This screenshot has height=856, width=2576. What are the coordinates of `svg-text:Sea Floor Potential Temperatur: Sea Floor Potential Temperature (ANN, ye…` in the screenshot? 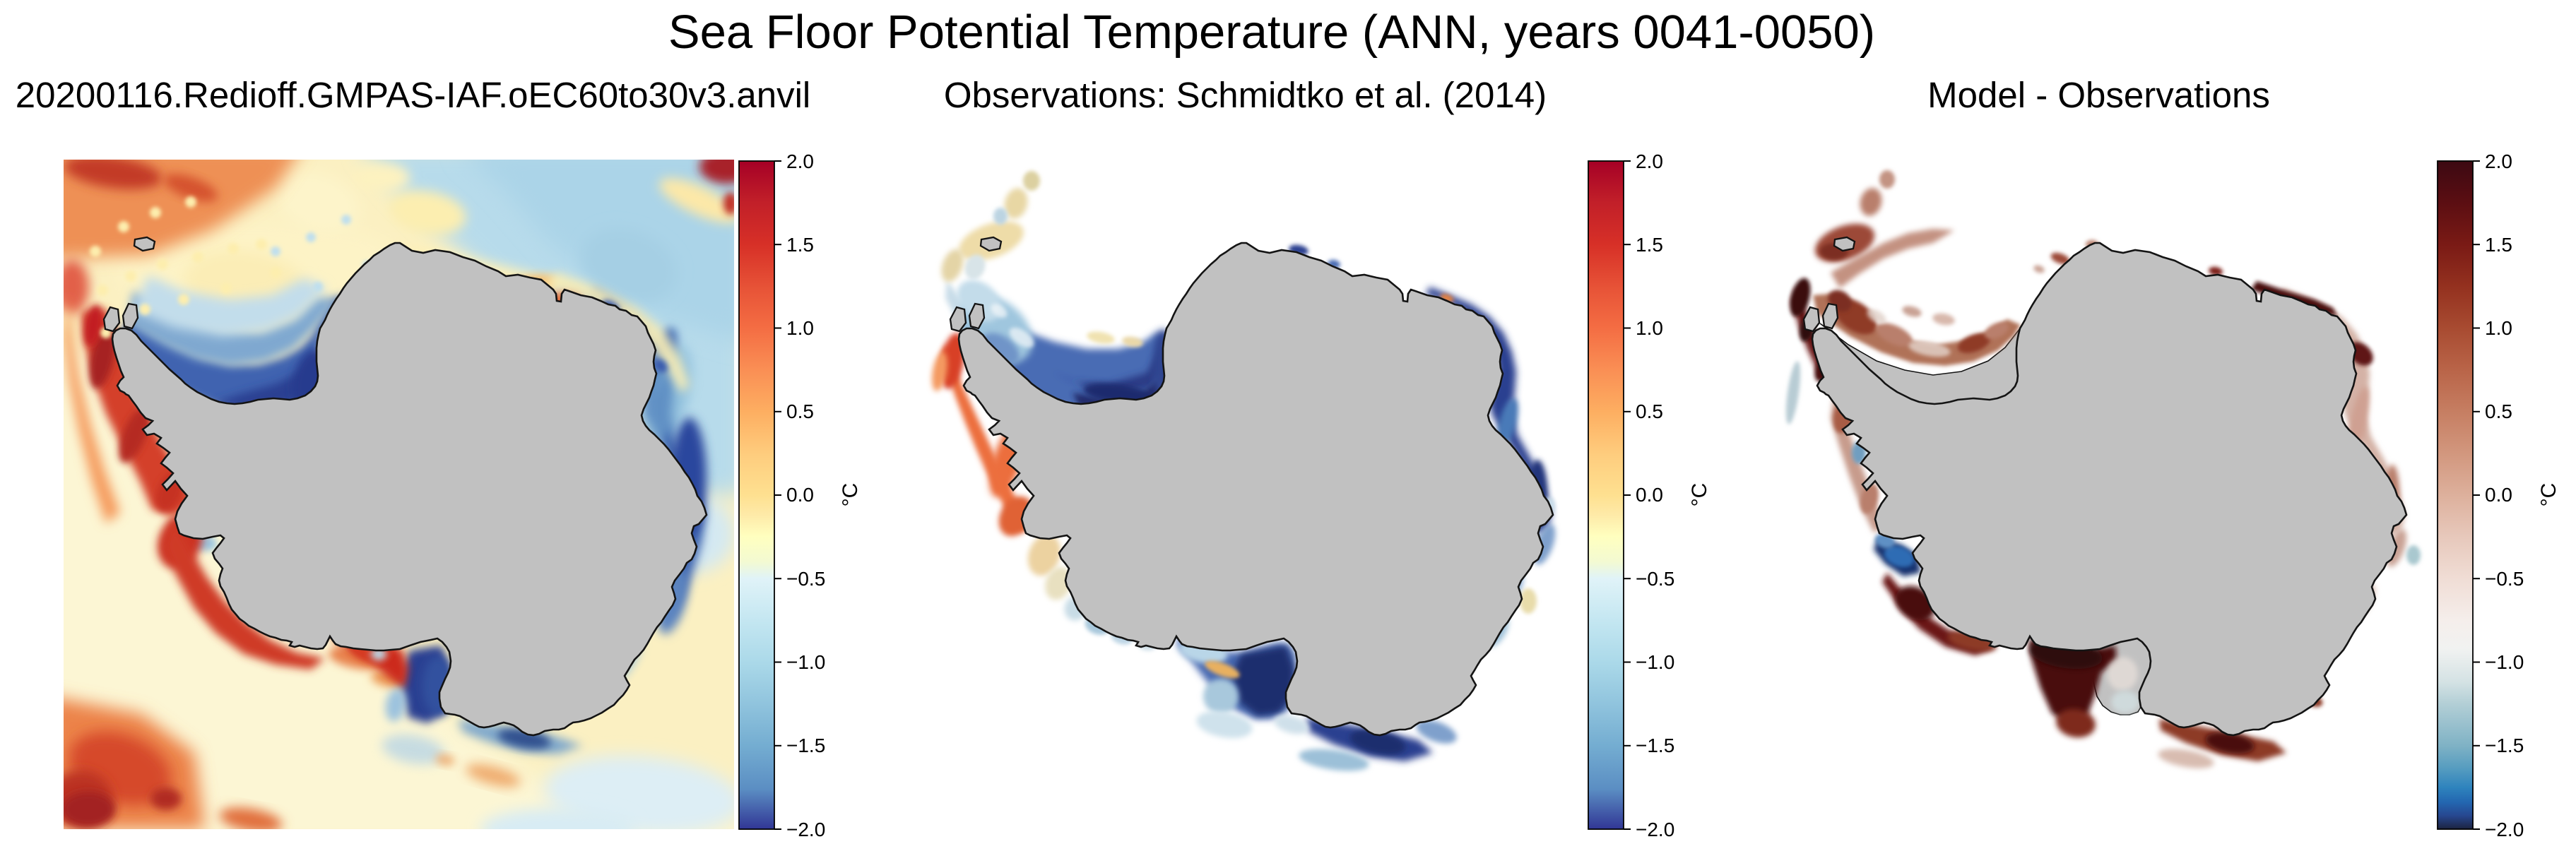 It's located at (1271, 32).